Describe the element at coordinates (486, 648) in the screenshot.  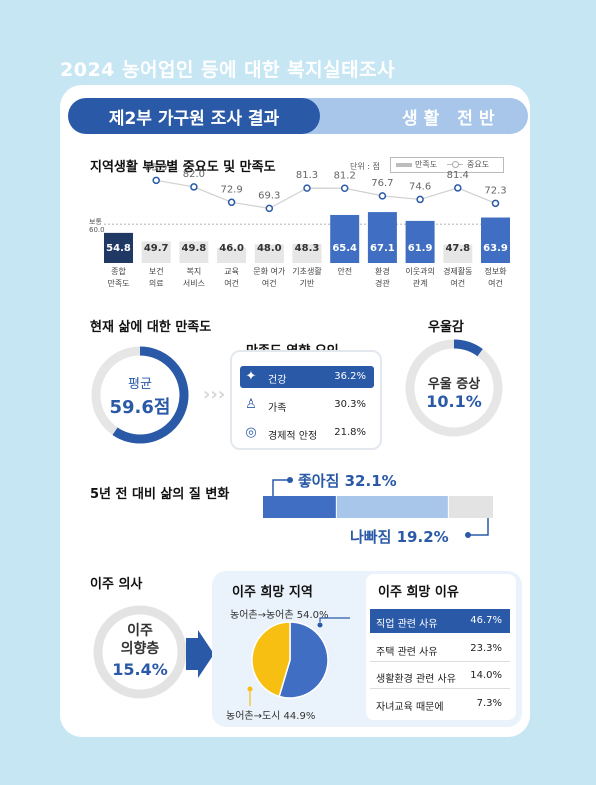
I see `reason-value: 23.3%` at that location.